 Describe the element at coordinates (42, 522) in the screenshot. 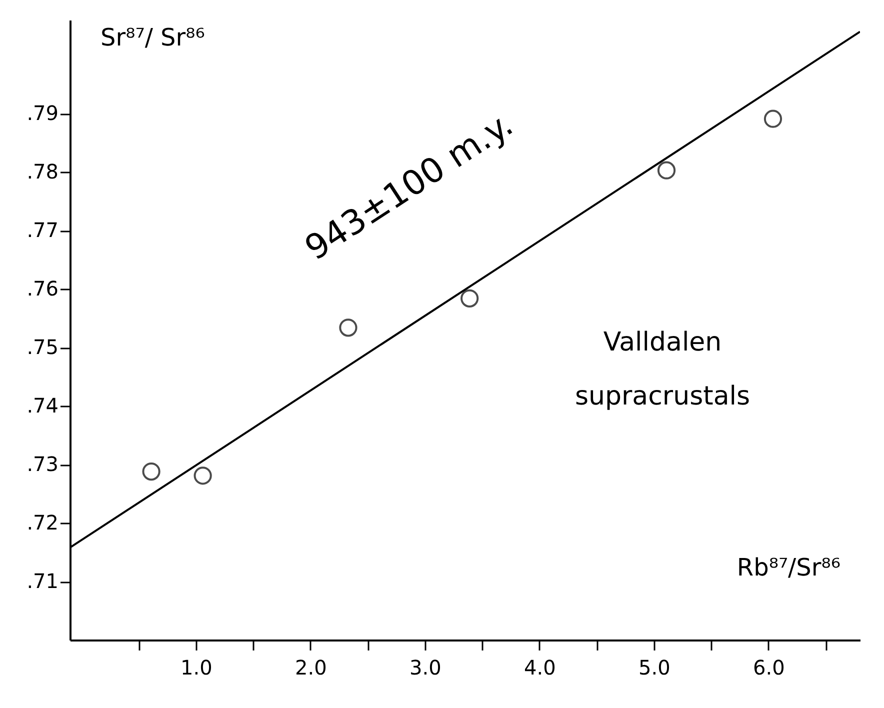

I see `y-tick-label: .72` at that location.